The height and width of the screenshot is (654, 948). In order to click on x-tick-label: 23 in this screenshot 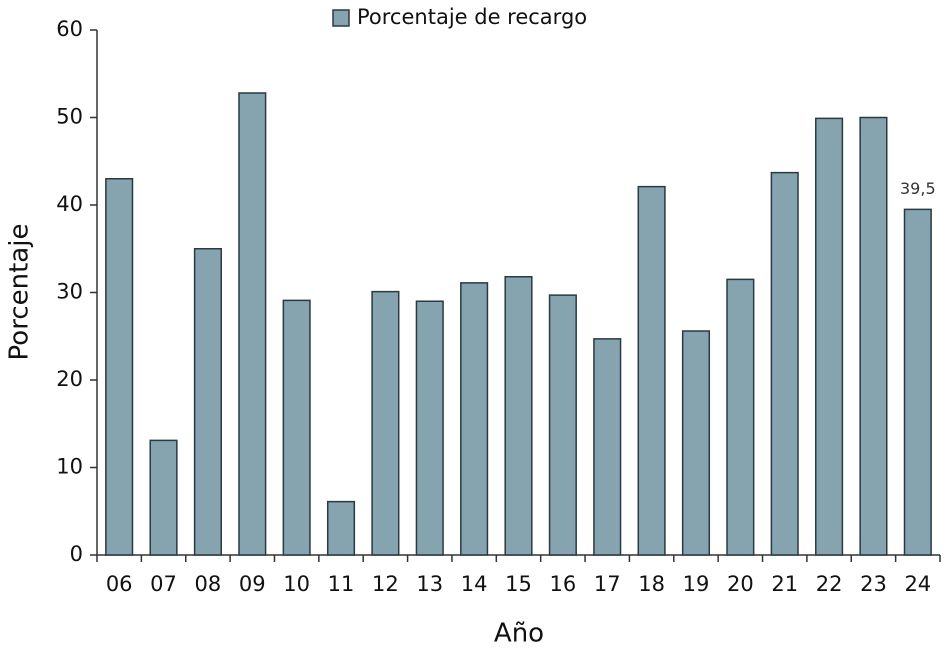, I will do `click(873, 584)`.